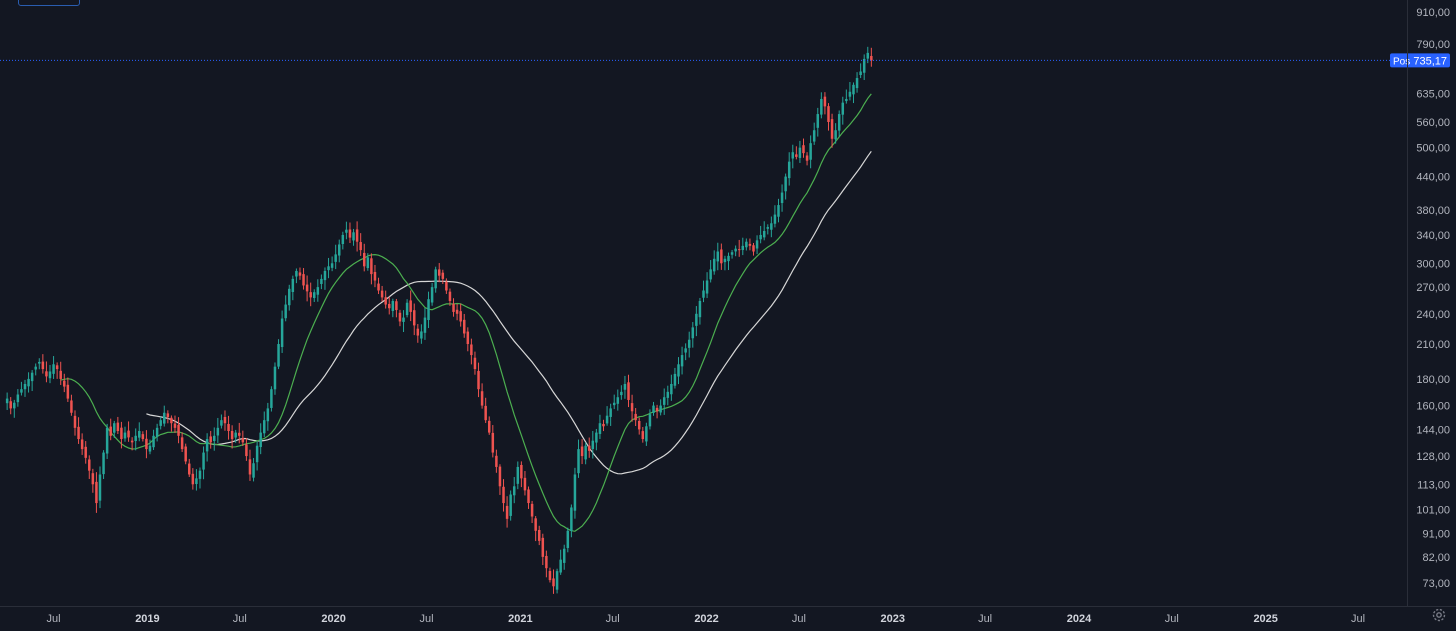 This screenshot has height=631, width=1456. Describe the element at coordinates (706, 619) in the screenshot. I see `x-tick-label: 2022` at that location.